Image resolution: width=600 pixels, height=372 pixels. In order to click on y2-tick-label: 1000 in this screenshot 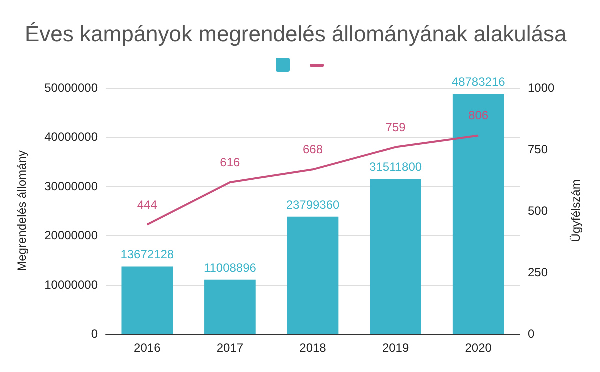, I will do `click(542, 88)`.